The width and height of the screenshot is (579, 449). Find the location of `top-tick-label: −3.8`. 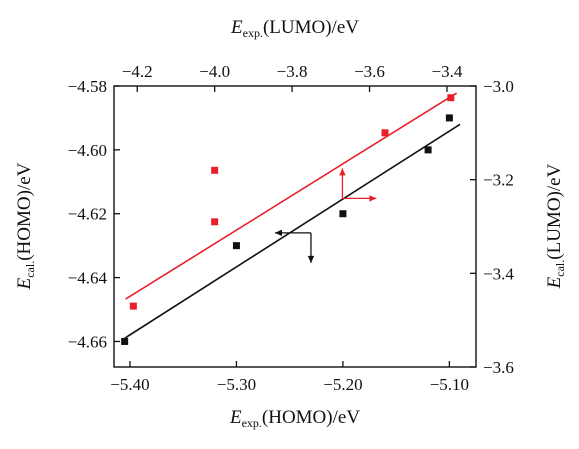

top-tick-label: −3.8 is located at coordinates (292, 71).